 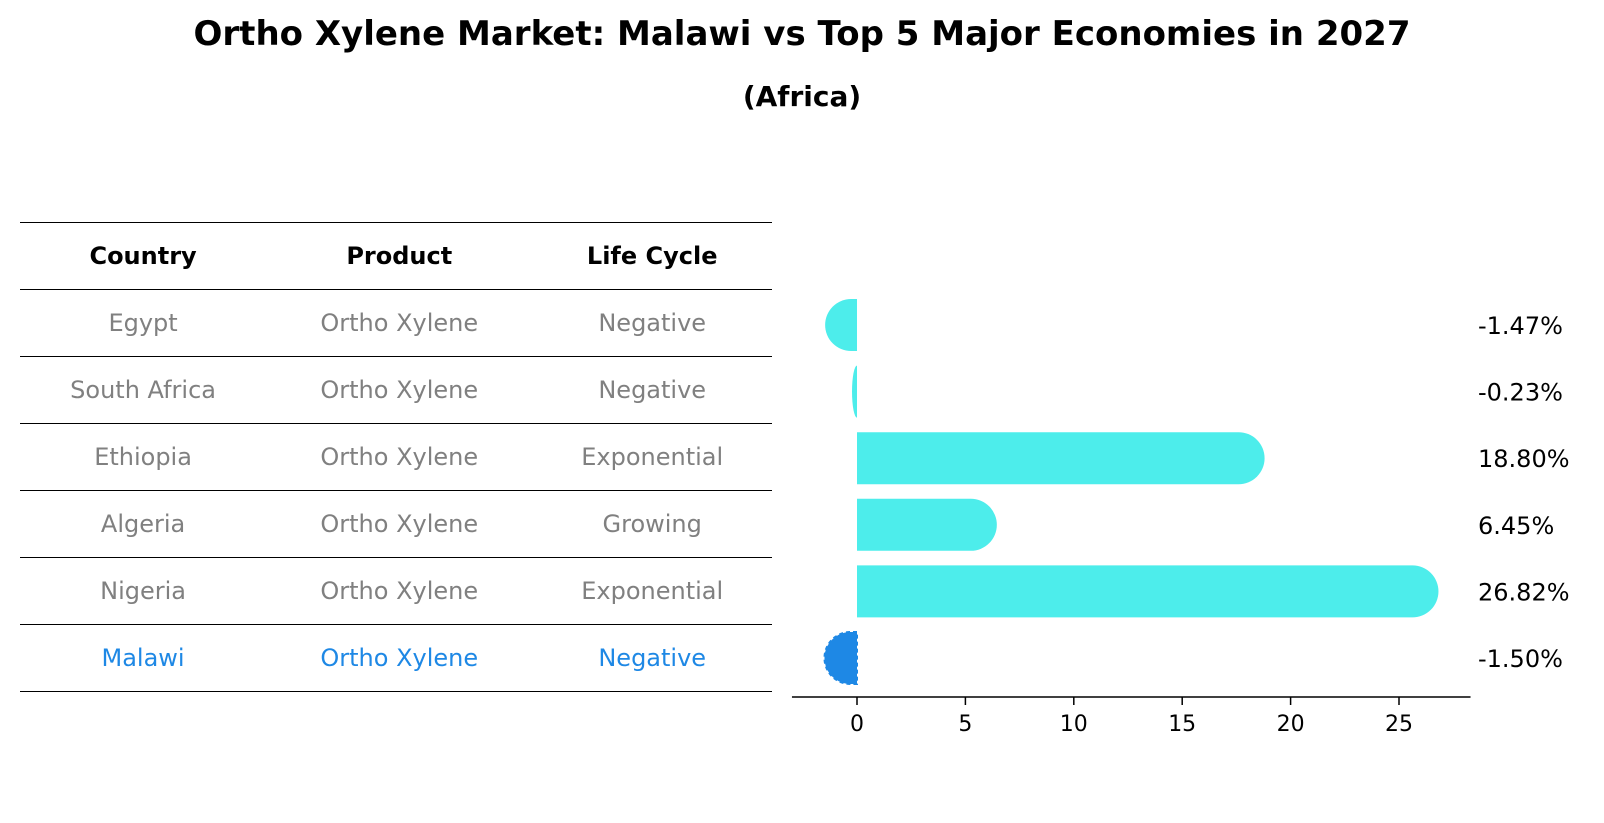 I want to click on table-row: Egypt Ortho Xylene Negative, so click(x=396, y=323).